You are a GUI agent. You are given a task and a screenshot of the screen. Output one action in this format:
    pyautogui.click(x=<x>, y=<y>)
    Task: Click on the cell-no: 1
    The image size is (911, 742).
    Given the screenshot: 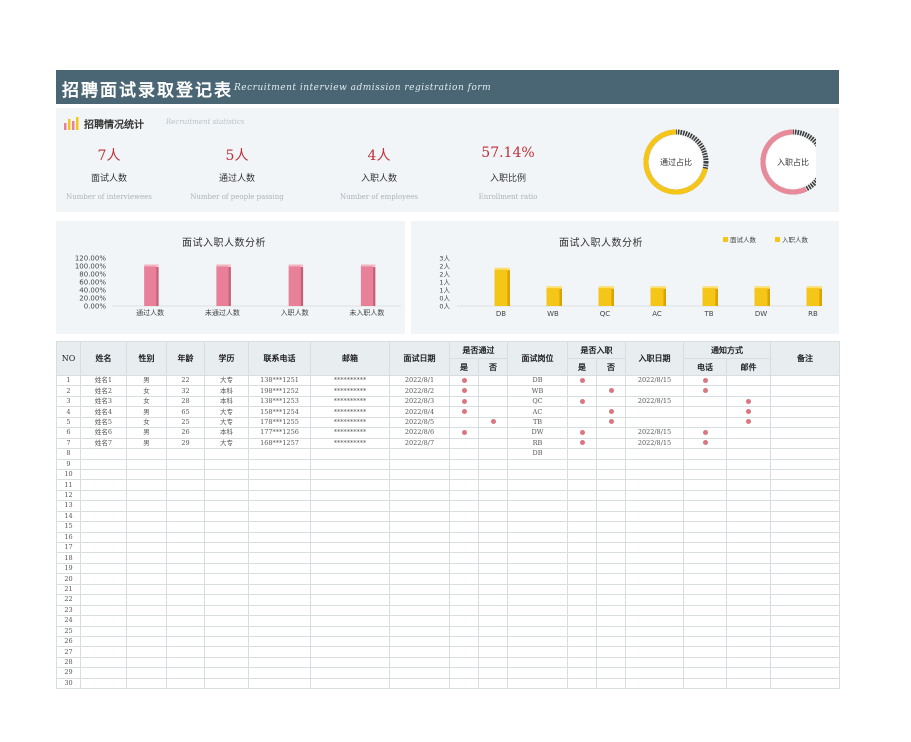 What is the action you would take?
    pyautogui.click(x=68, y=380)
    